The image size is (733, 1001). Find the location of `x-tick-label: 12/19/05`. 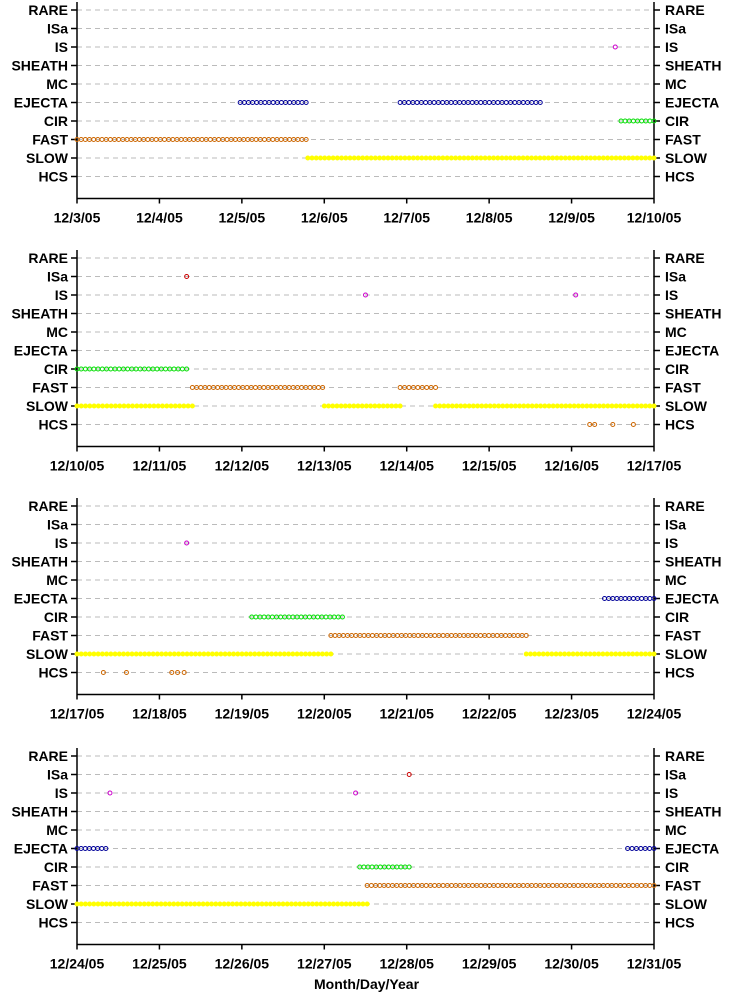

x-tick-label: 12/19/05 is located at coordinates (242, 714).